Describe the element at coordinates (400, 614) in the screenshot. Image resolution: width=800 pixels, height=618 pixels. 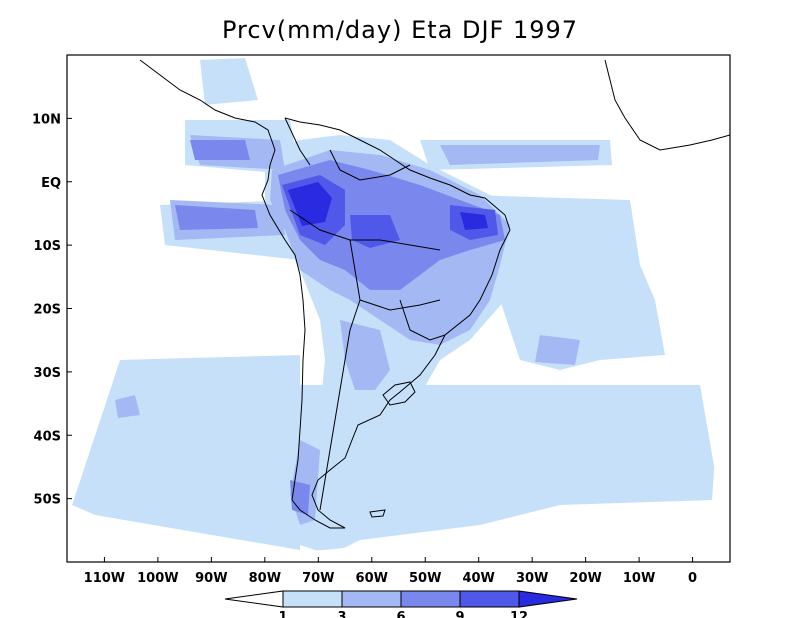
I see `colorbar-level-label: 6` at that location.